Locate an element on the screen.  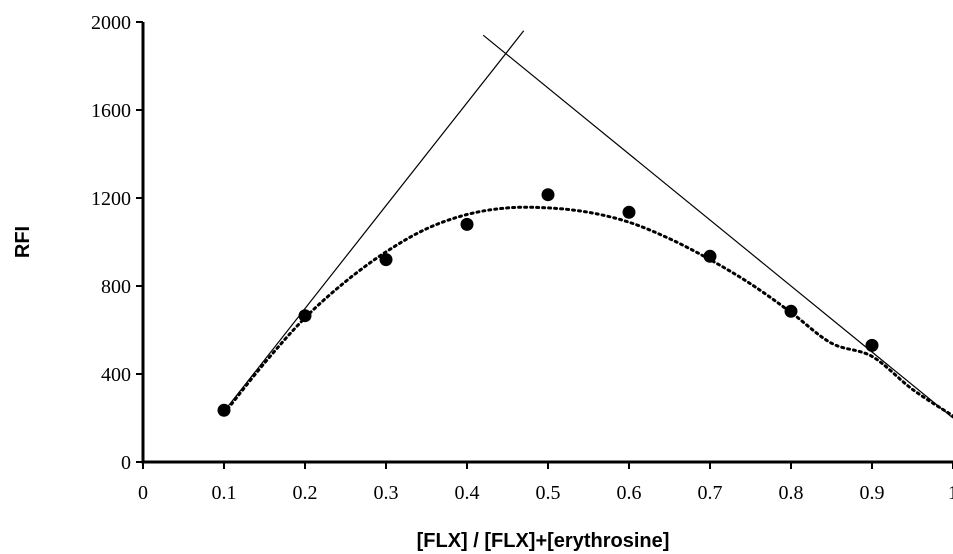
y-tick-label: 2000 is located at coordinates (111, 23).